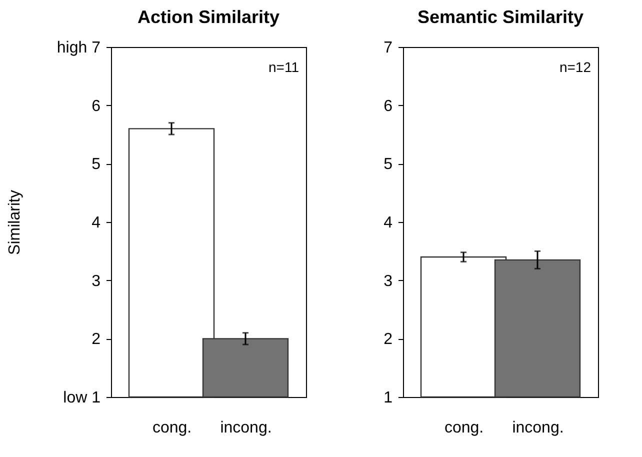 The width and height of the screenshot is (642, 457). What do you see at coordinates (388, 48) in the screenshot?
I see `y-tick-label: 7` at bounding box center [388, 48].